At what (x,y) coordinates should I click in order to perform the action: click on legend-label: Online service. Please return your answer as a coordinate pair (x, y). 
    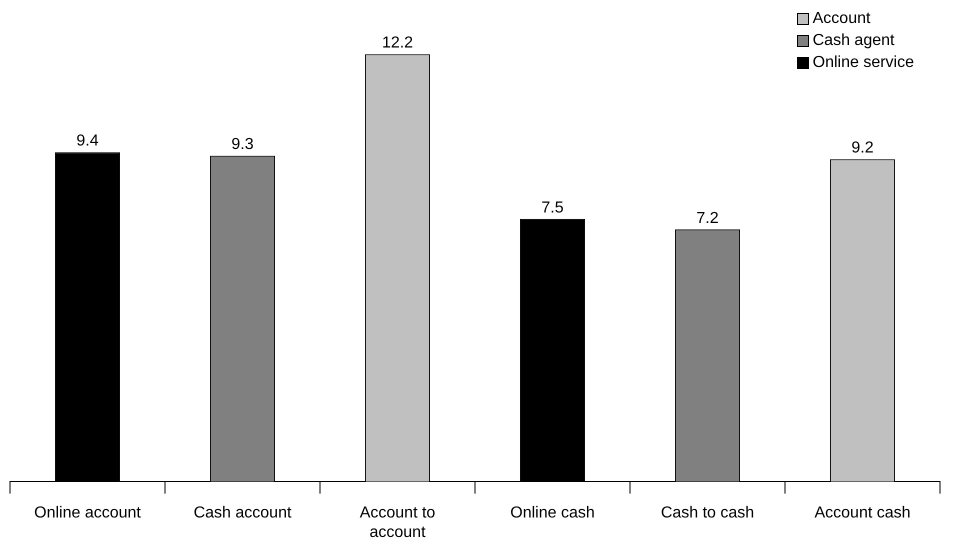
    Looking at the image, I should click on (863, 63).